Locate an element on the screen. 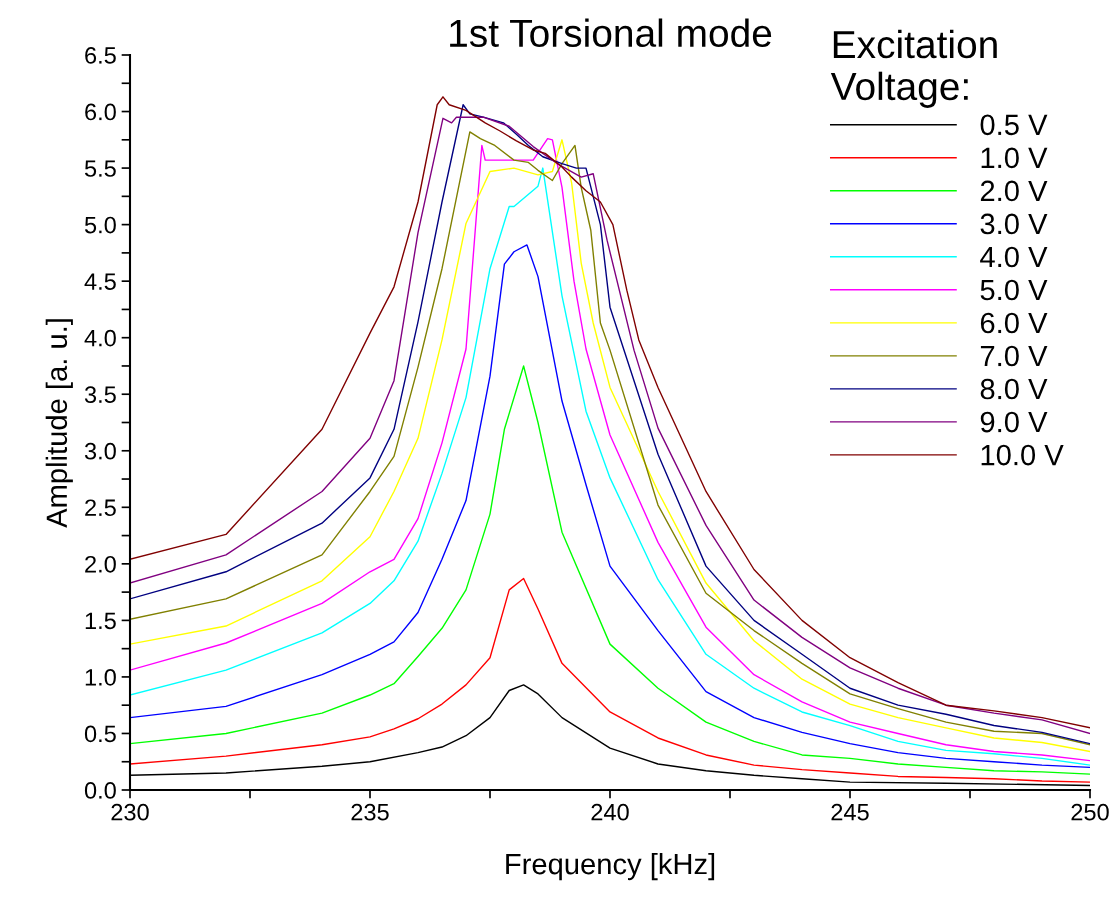 The width and height of the screenshot is (1115, 899). y-tick-label: 5.5 is located at coordinates (100, 168).